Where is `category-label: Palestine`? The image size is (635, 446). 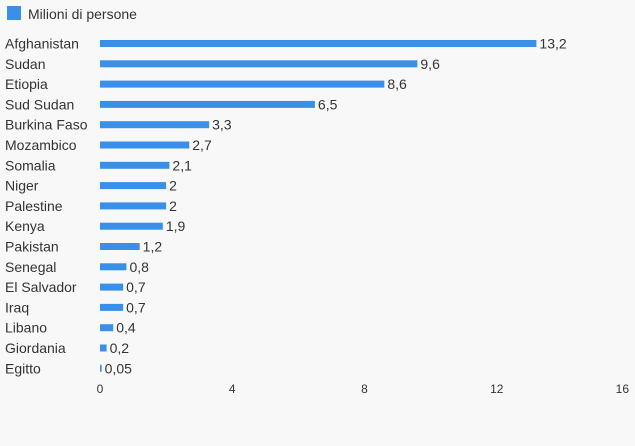 category-label: Palestine is located at coordinates (34, 206).